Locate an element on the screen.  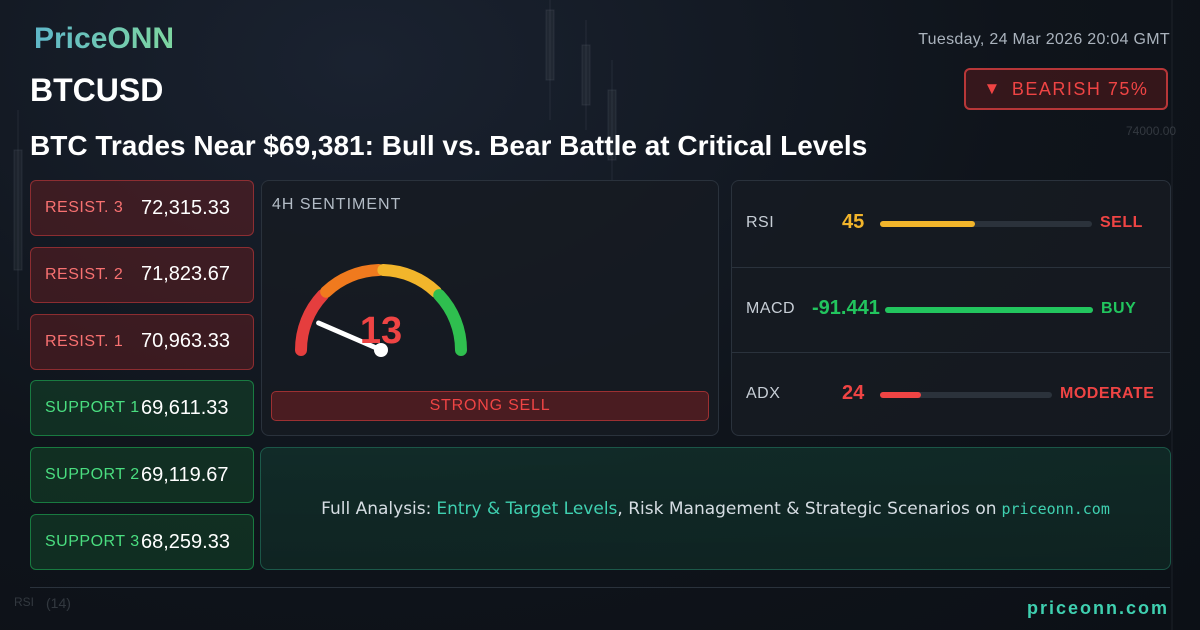
indicator-signal: SELL is located at coordinates (1121, 222).